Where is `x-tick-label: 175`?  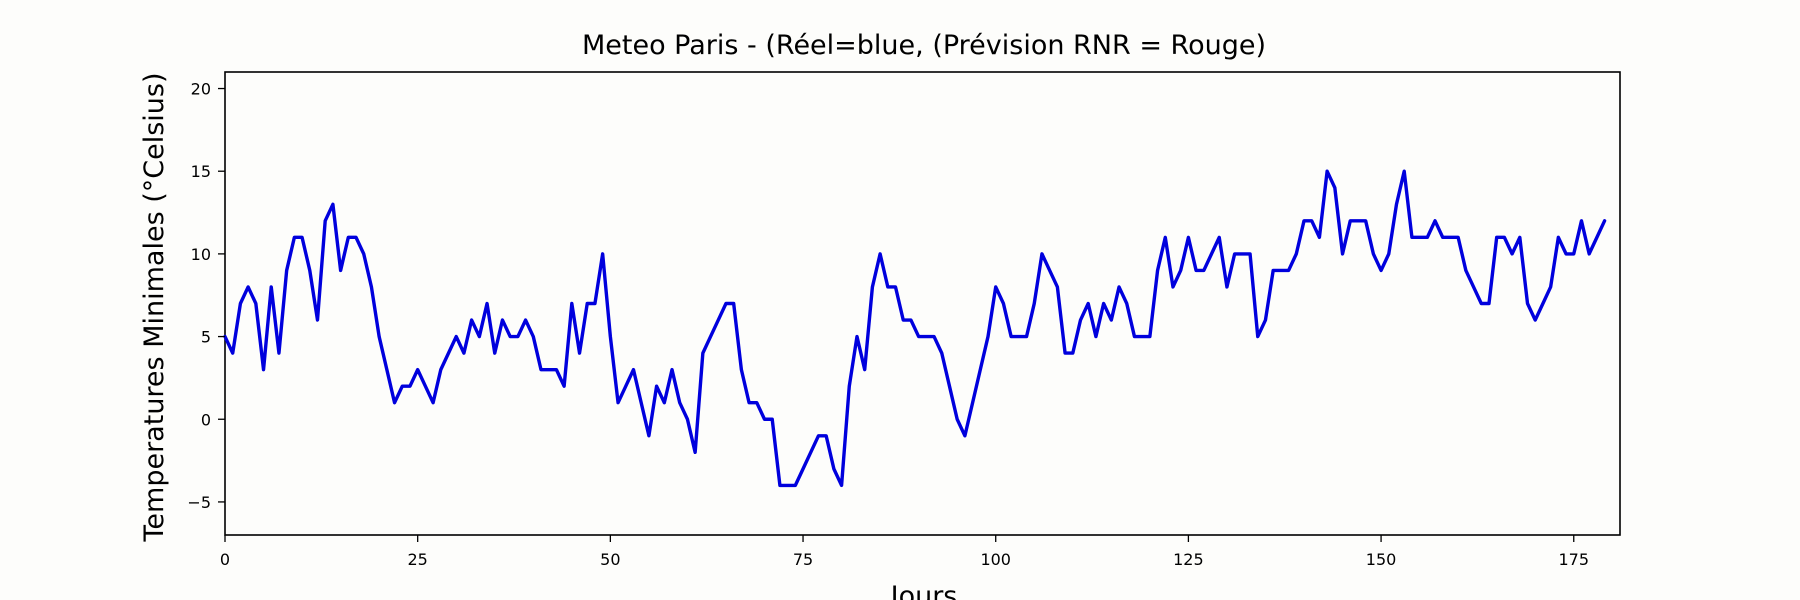
x-tick-label: 175 is located at coordinates (1573, 559).